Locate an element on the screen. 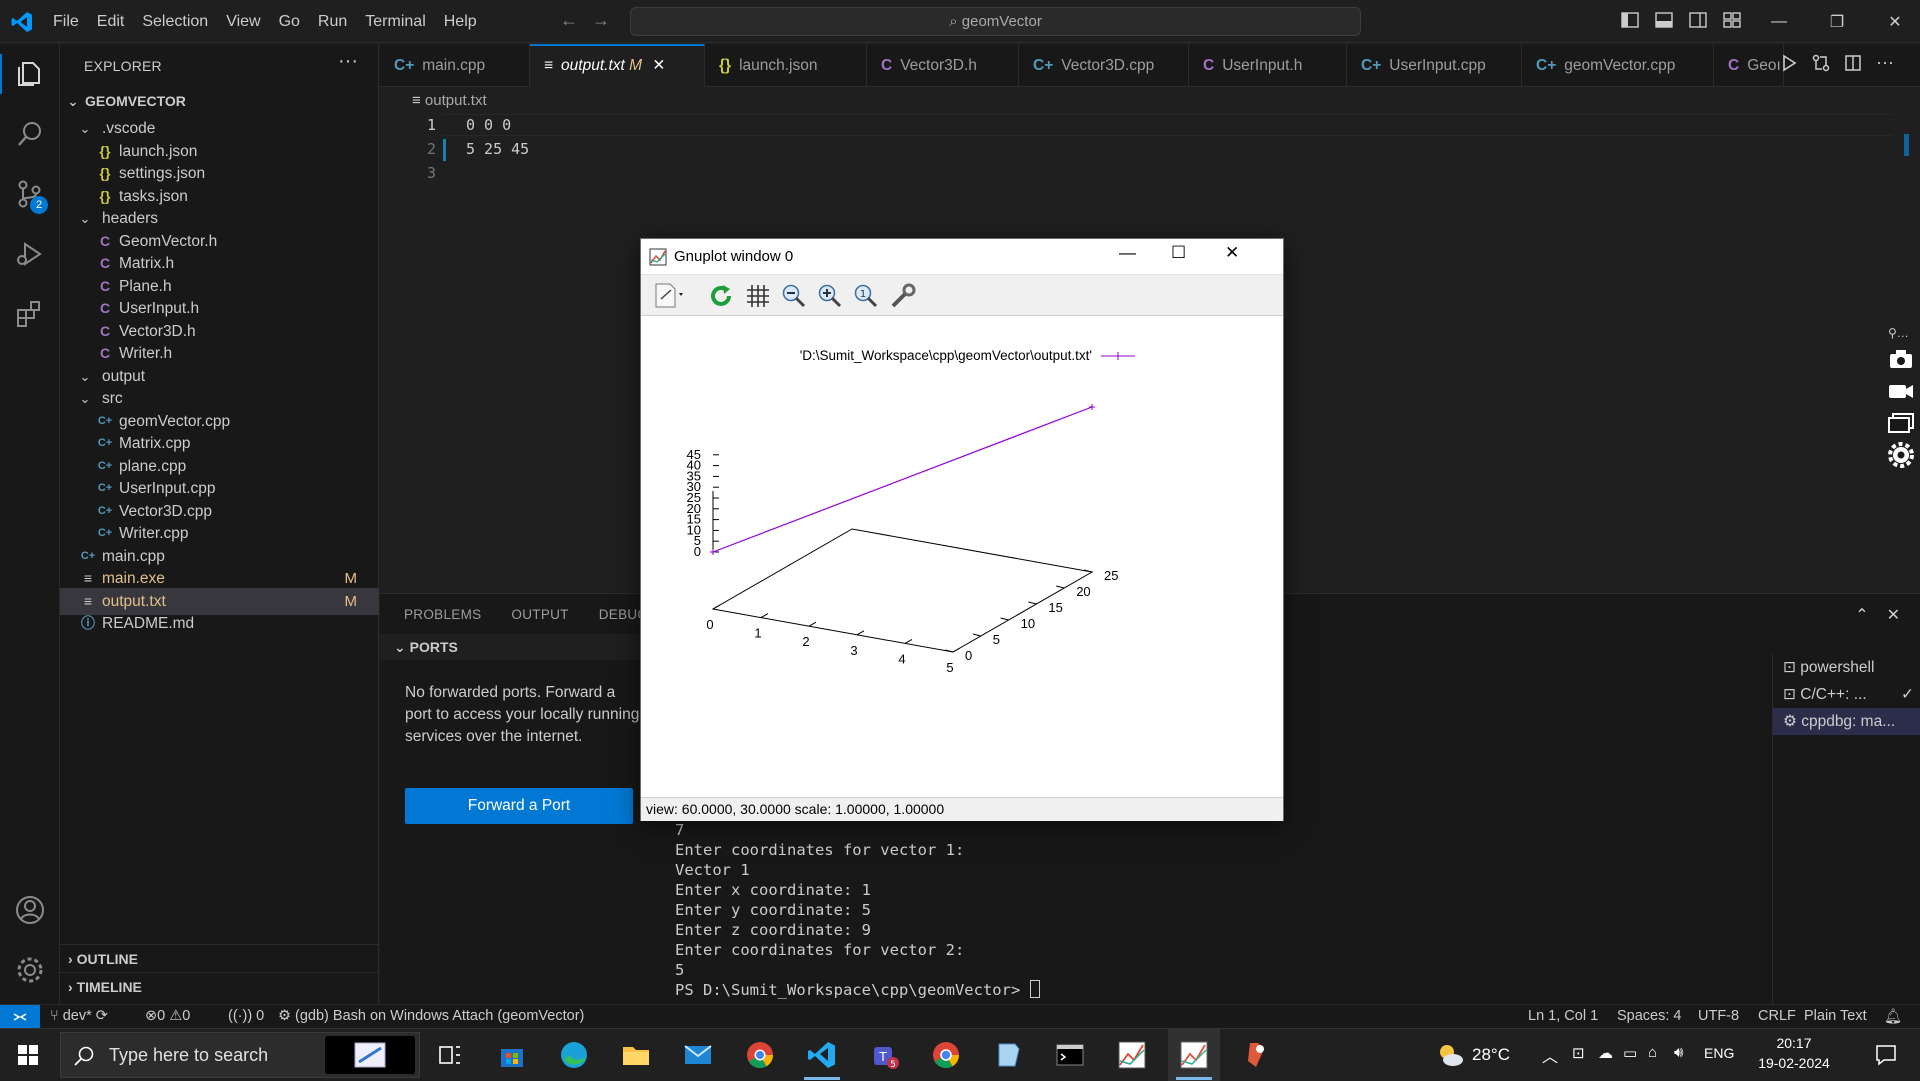 The image size is (1920, 1081). tree-file: C+ main.cpp is located at coordinates (219, 556).